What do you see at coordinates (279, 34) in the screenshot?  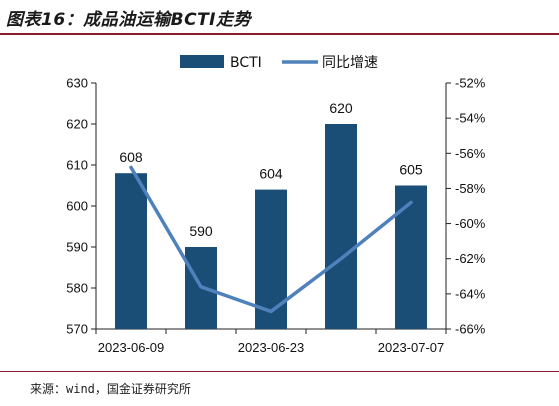 I see `title-divider` at bounding box center [279, 34].